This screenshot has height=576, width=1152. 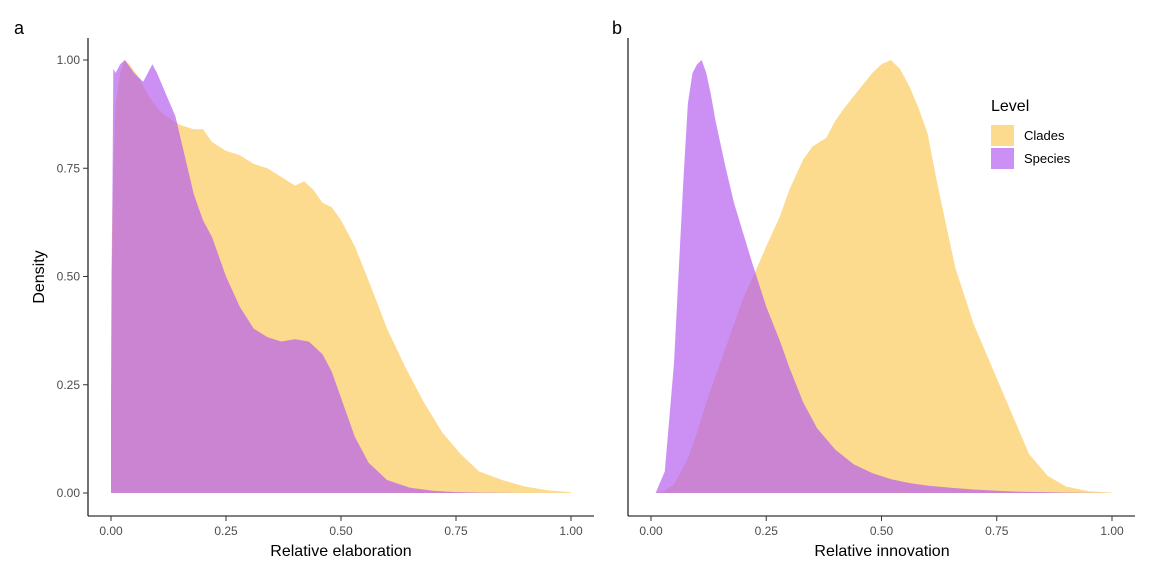 What do you see at coordinates (651, 531) in the screenshot?
I see `panel-b-x-tick-label: 0.00` at bounding box center [651, 531].